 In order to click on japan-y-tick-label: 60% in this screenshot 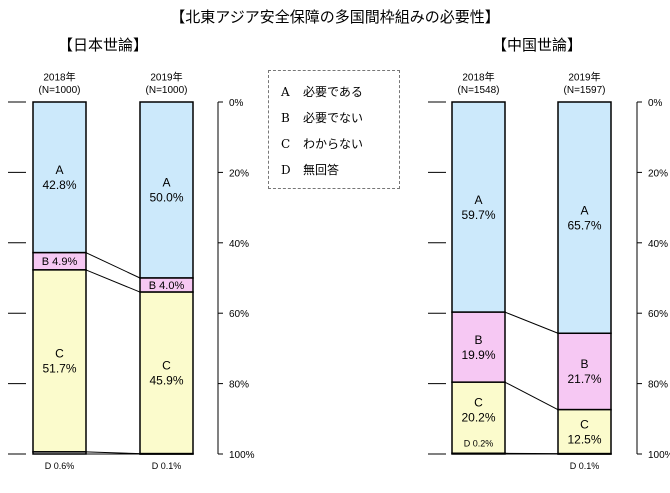, I will do `click(239, 314)`.